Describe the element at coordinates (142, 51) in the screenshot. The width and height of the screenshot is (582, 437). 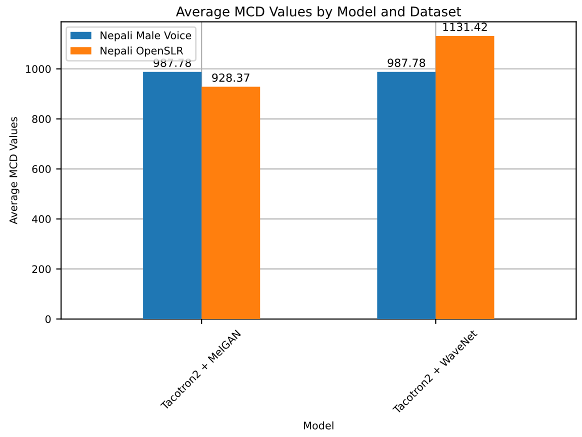
I see `legend-label: Nepali OpenSLR` at that location.